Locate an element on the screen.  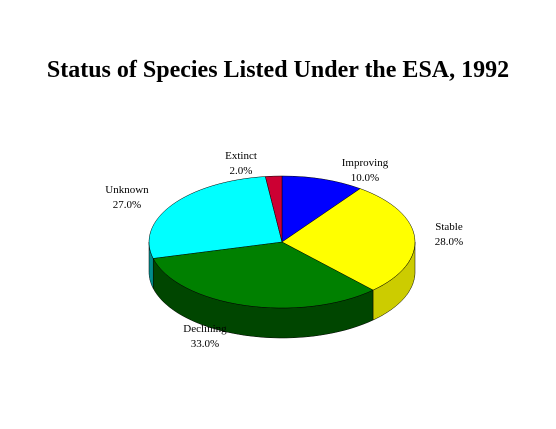
slice-label: Extinct is located at coordinates (241, 156).